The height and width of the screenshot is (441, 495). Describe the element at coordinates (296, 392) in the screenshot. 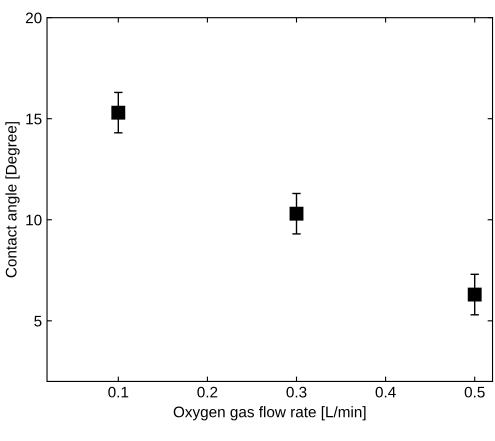

I see `x-tick-label: 0.3` at that location.